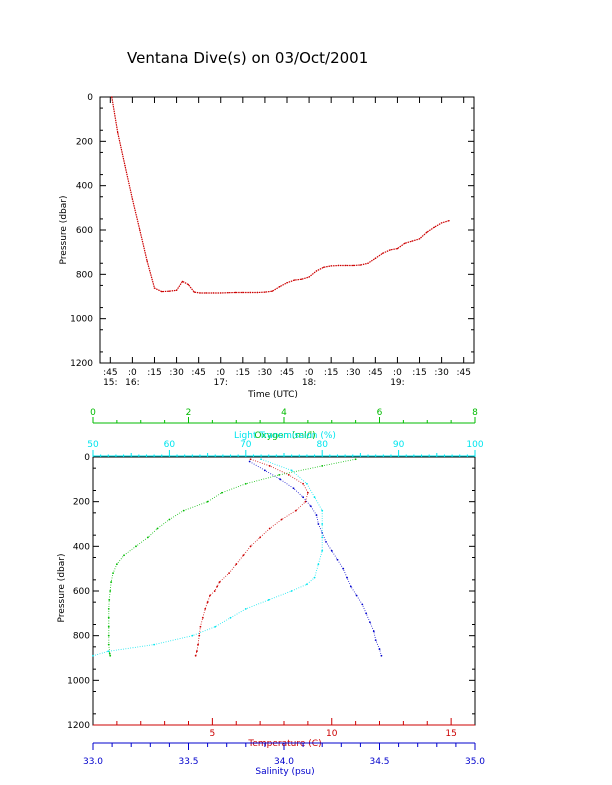 The image size is (612, 785). Describe the element at coordinates (81, 592) in the screenshot. I see `bottom-y-tick-label: 600` at that location.